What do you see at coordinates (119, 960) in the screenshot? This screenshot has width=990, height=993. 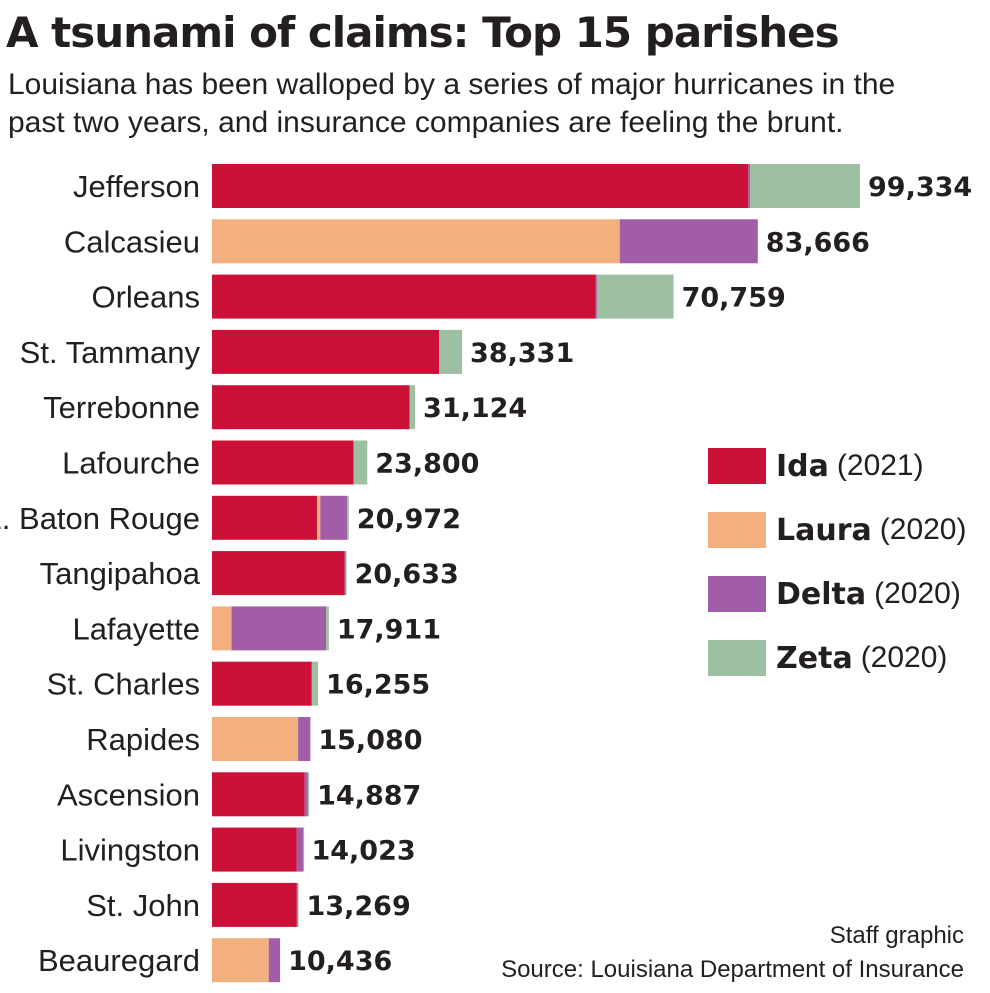 I see `category-label-beauregard: Beauregard` at bounding box center [119, 960].